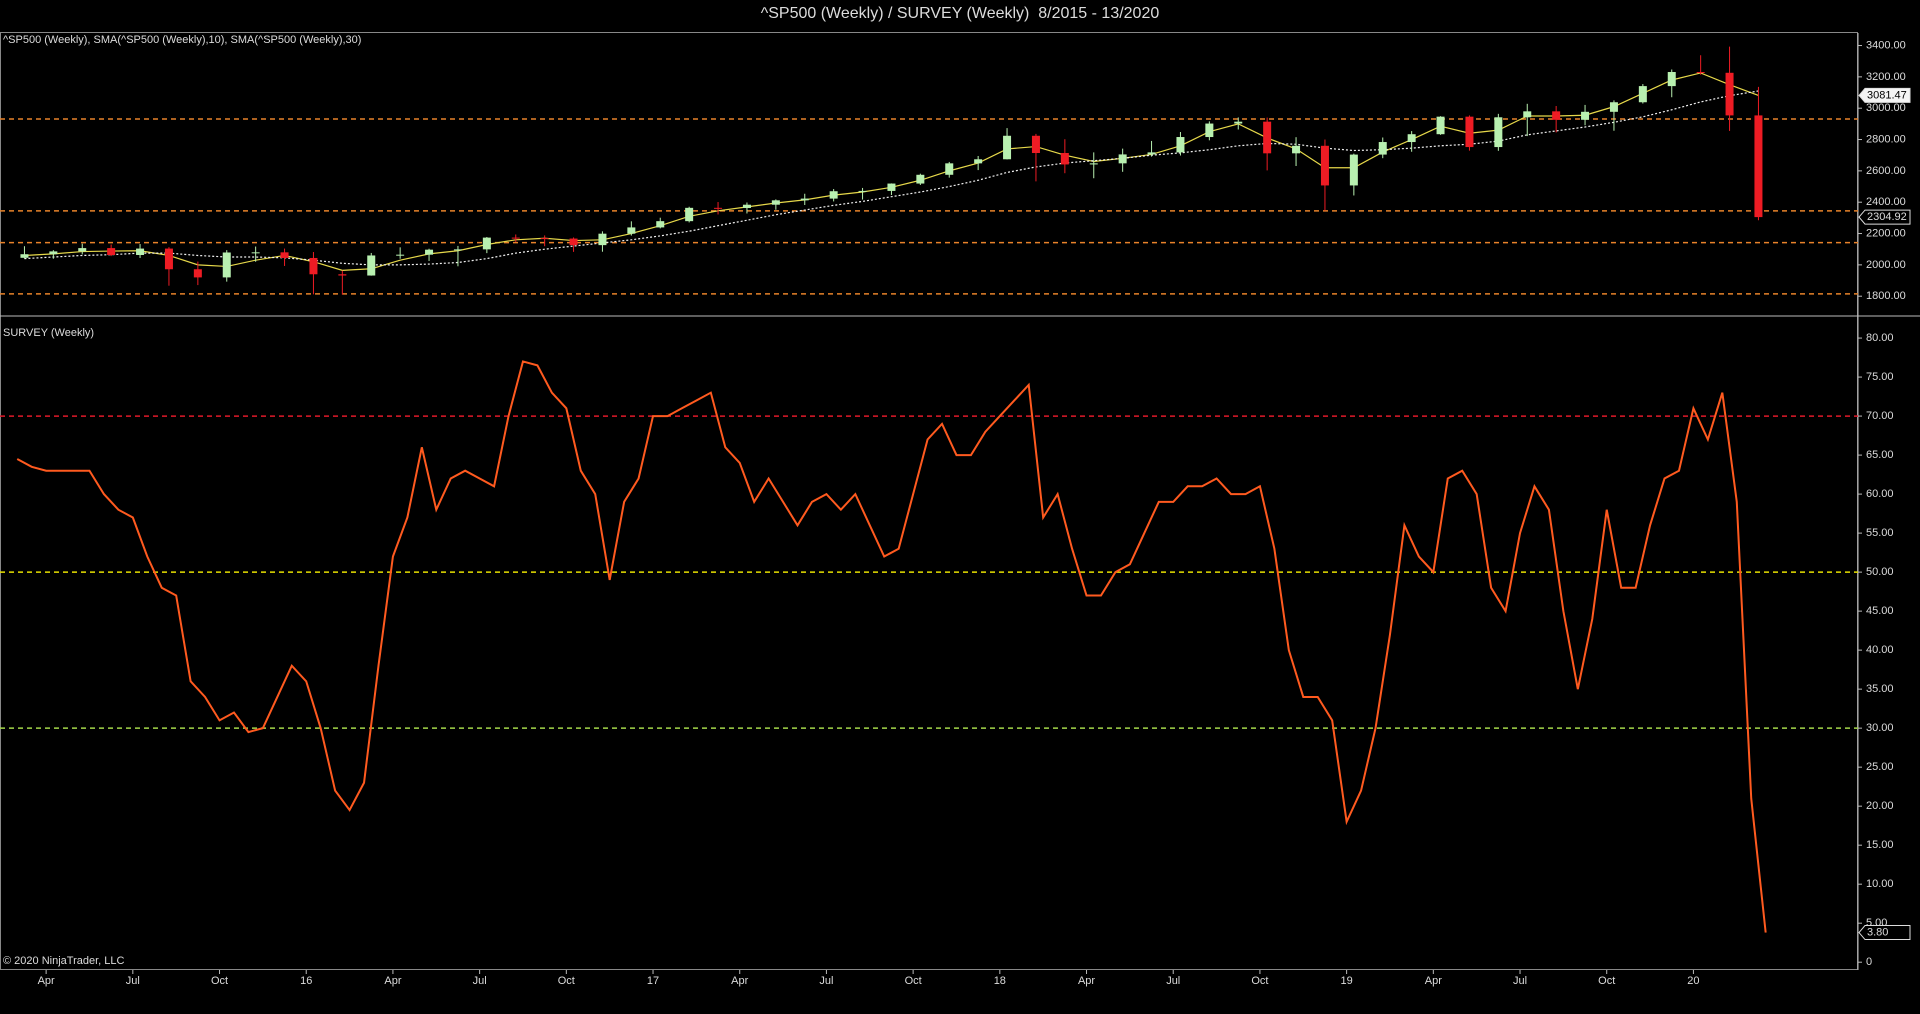  What do you see at coordinates (1886, 296) in the screenshot?
I see `y-tick-label: 1800.00` at bounding box center [1886, 296].